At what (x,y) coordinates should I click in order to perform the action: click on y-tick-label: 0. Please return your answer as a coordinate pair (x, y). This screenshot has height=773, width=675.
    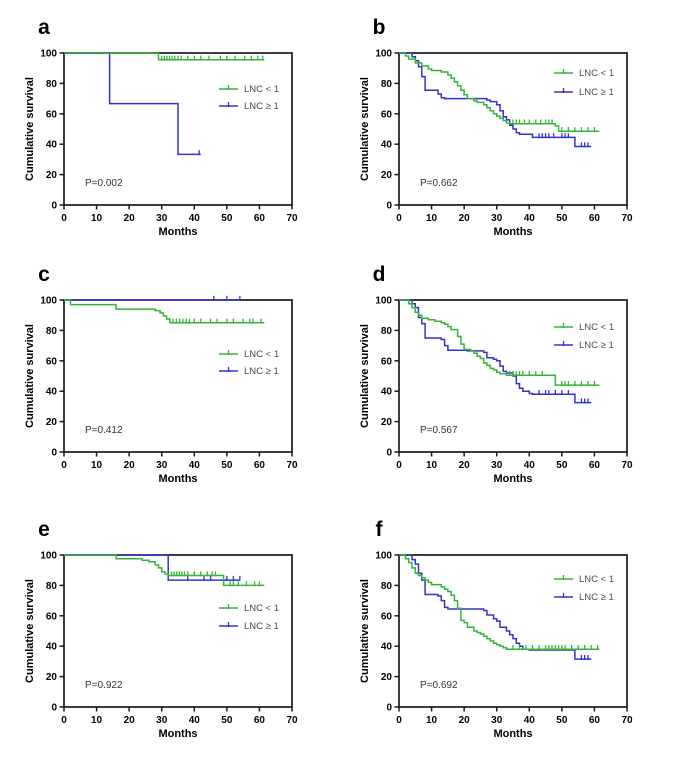
    Looking at the image, I should click on (54, 206).